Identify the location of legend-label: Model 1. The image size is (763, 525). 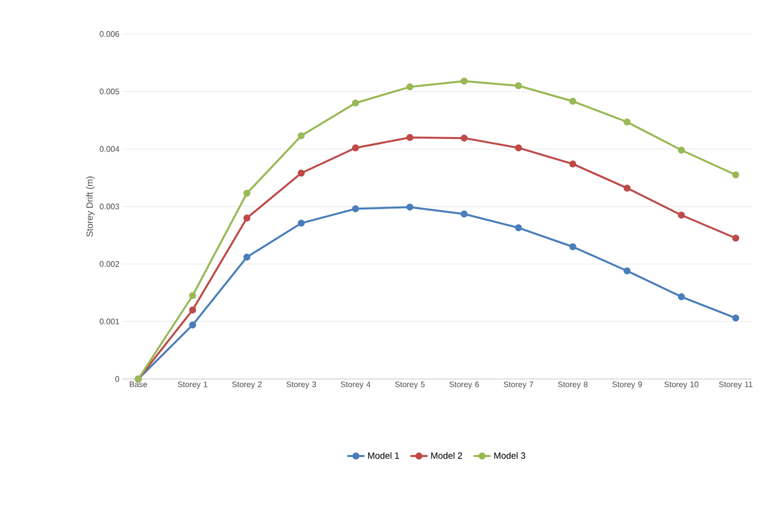
(384, 455).